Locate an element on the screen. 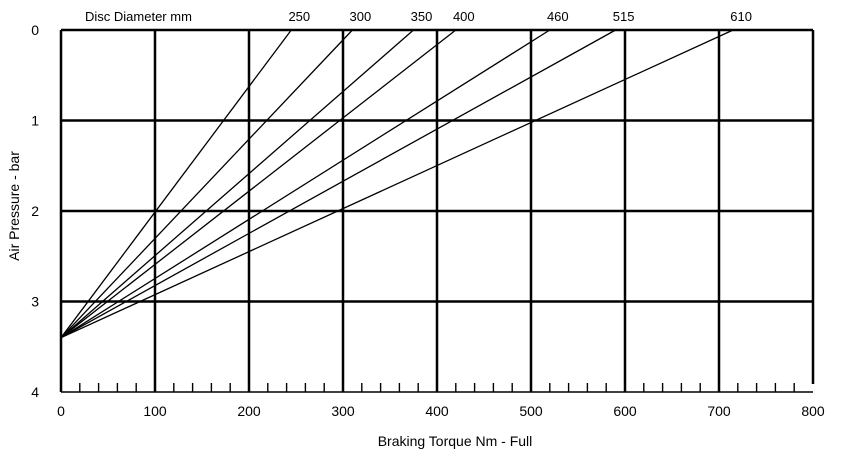  series-label-300: 300 is located at coordinates (361, 16).